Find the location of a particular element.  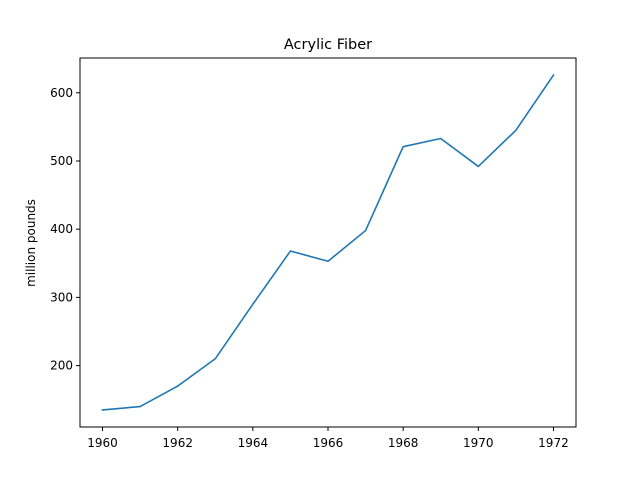

y-tick-label: 300 is located at coordinates (61, 297).